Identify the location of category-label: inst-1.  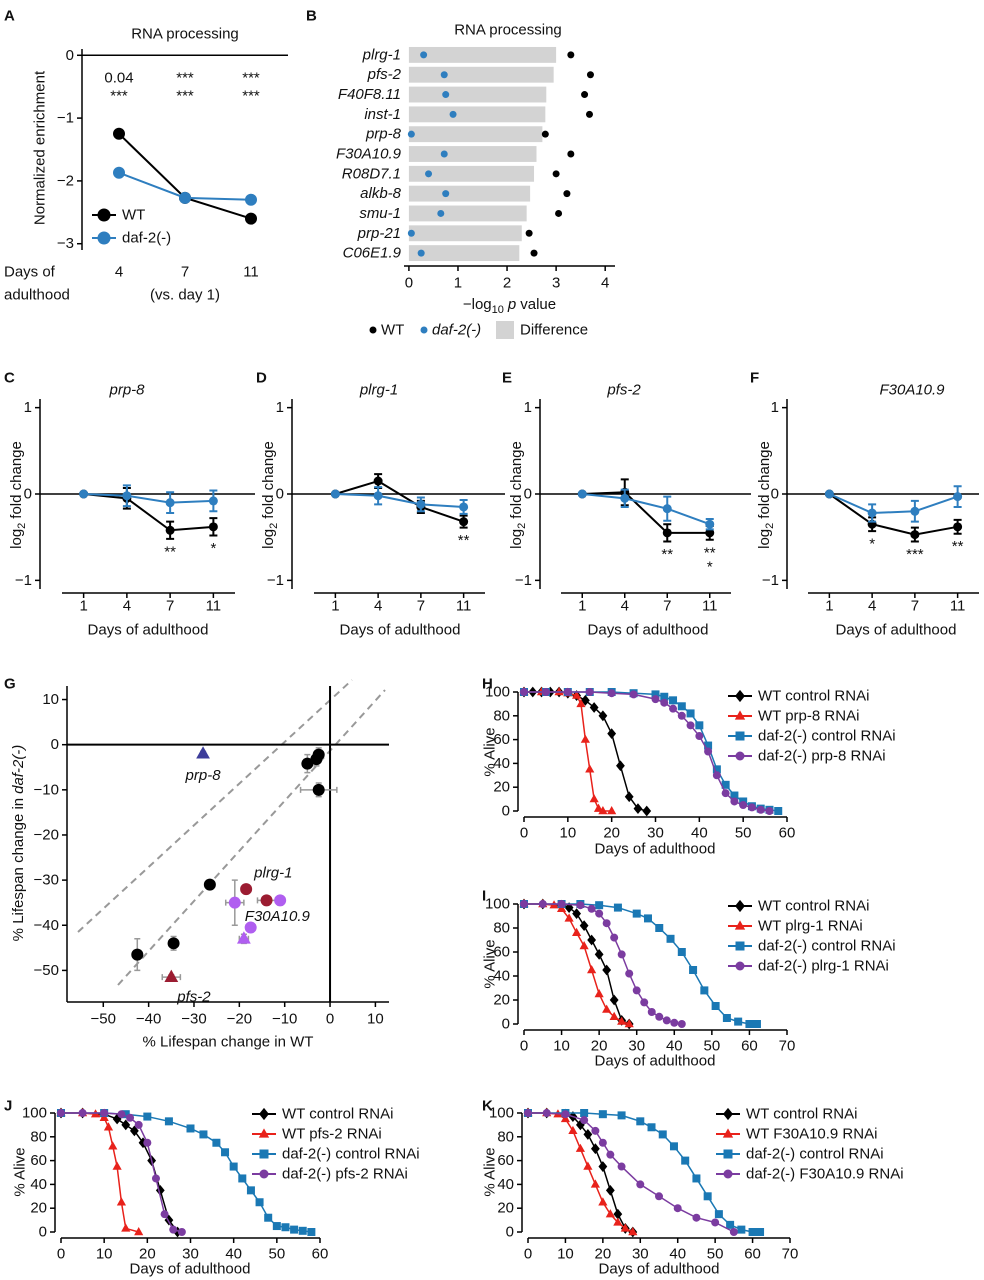
(382, 114).